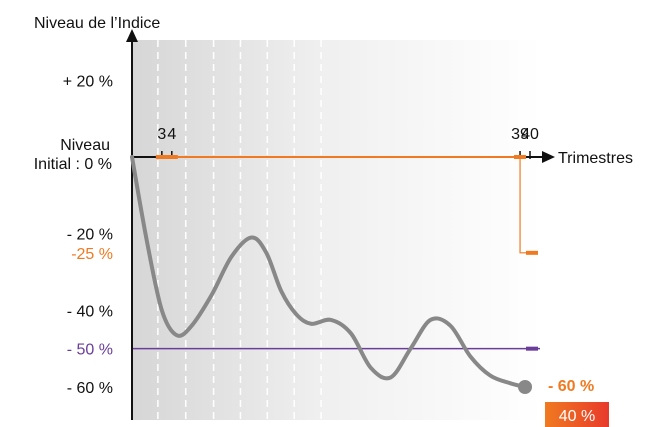 The height and width of the screenshot is (427, 661). What do you see at coordinates (520, 134) in the screenshot?
I see `x-tick-label: 39` at bounding box center [520, 134].